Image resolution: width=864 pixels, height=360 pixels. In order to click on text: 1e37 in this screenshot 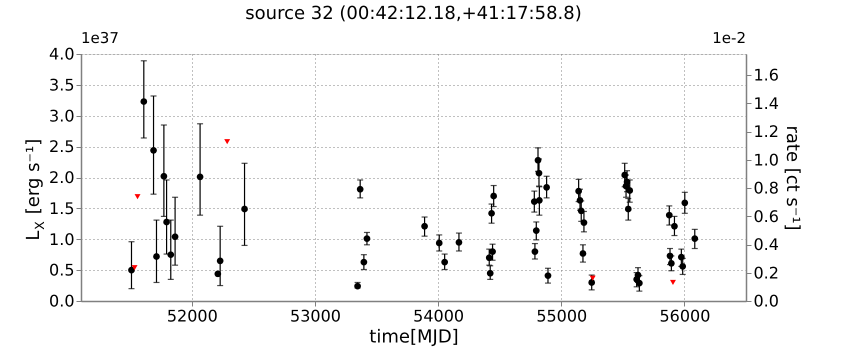, I will do `click(100, 38)`.